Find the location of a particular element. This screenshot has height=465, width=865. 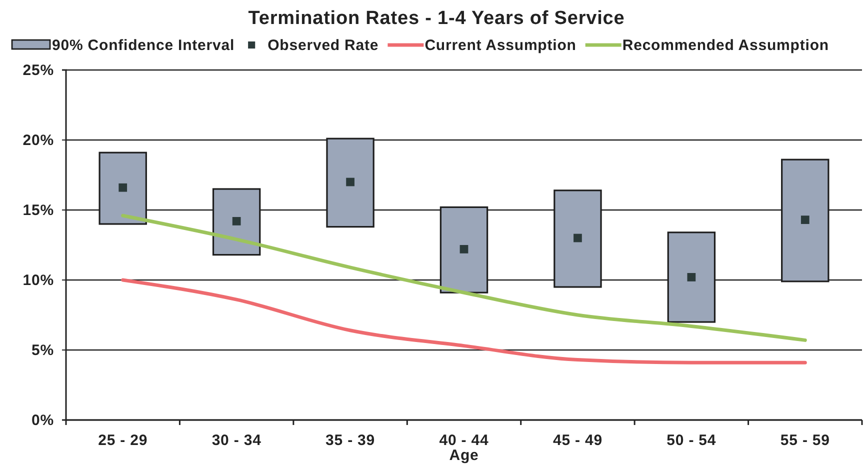

x-tick-label: 40 - 44 is located at coordinates (464, 440).